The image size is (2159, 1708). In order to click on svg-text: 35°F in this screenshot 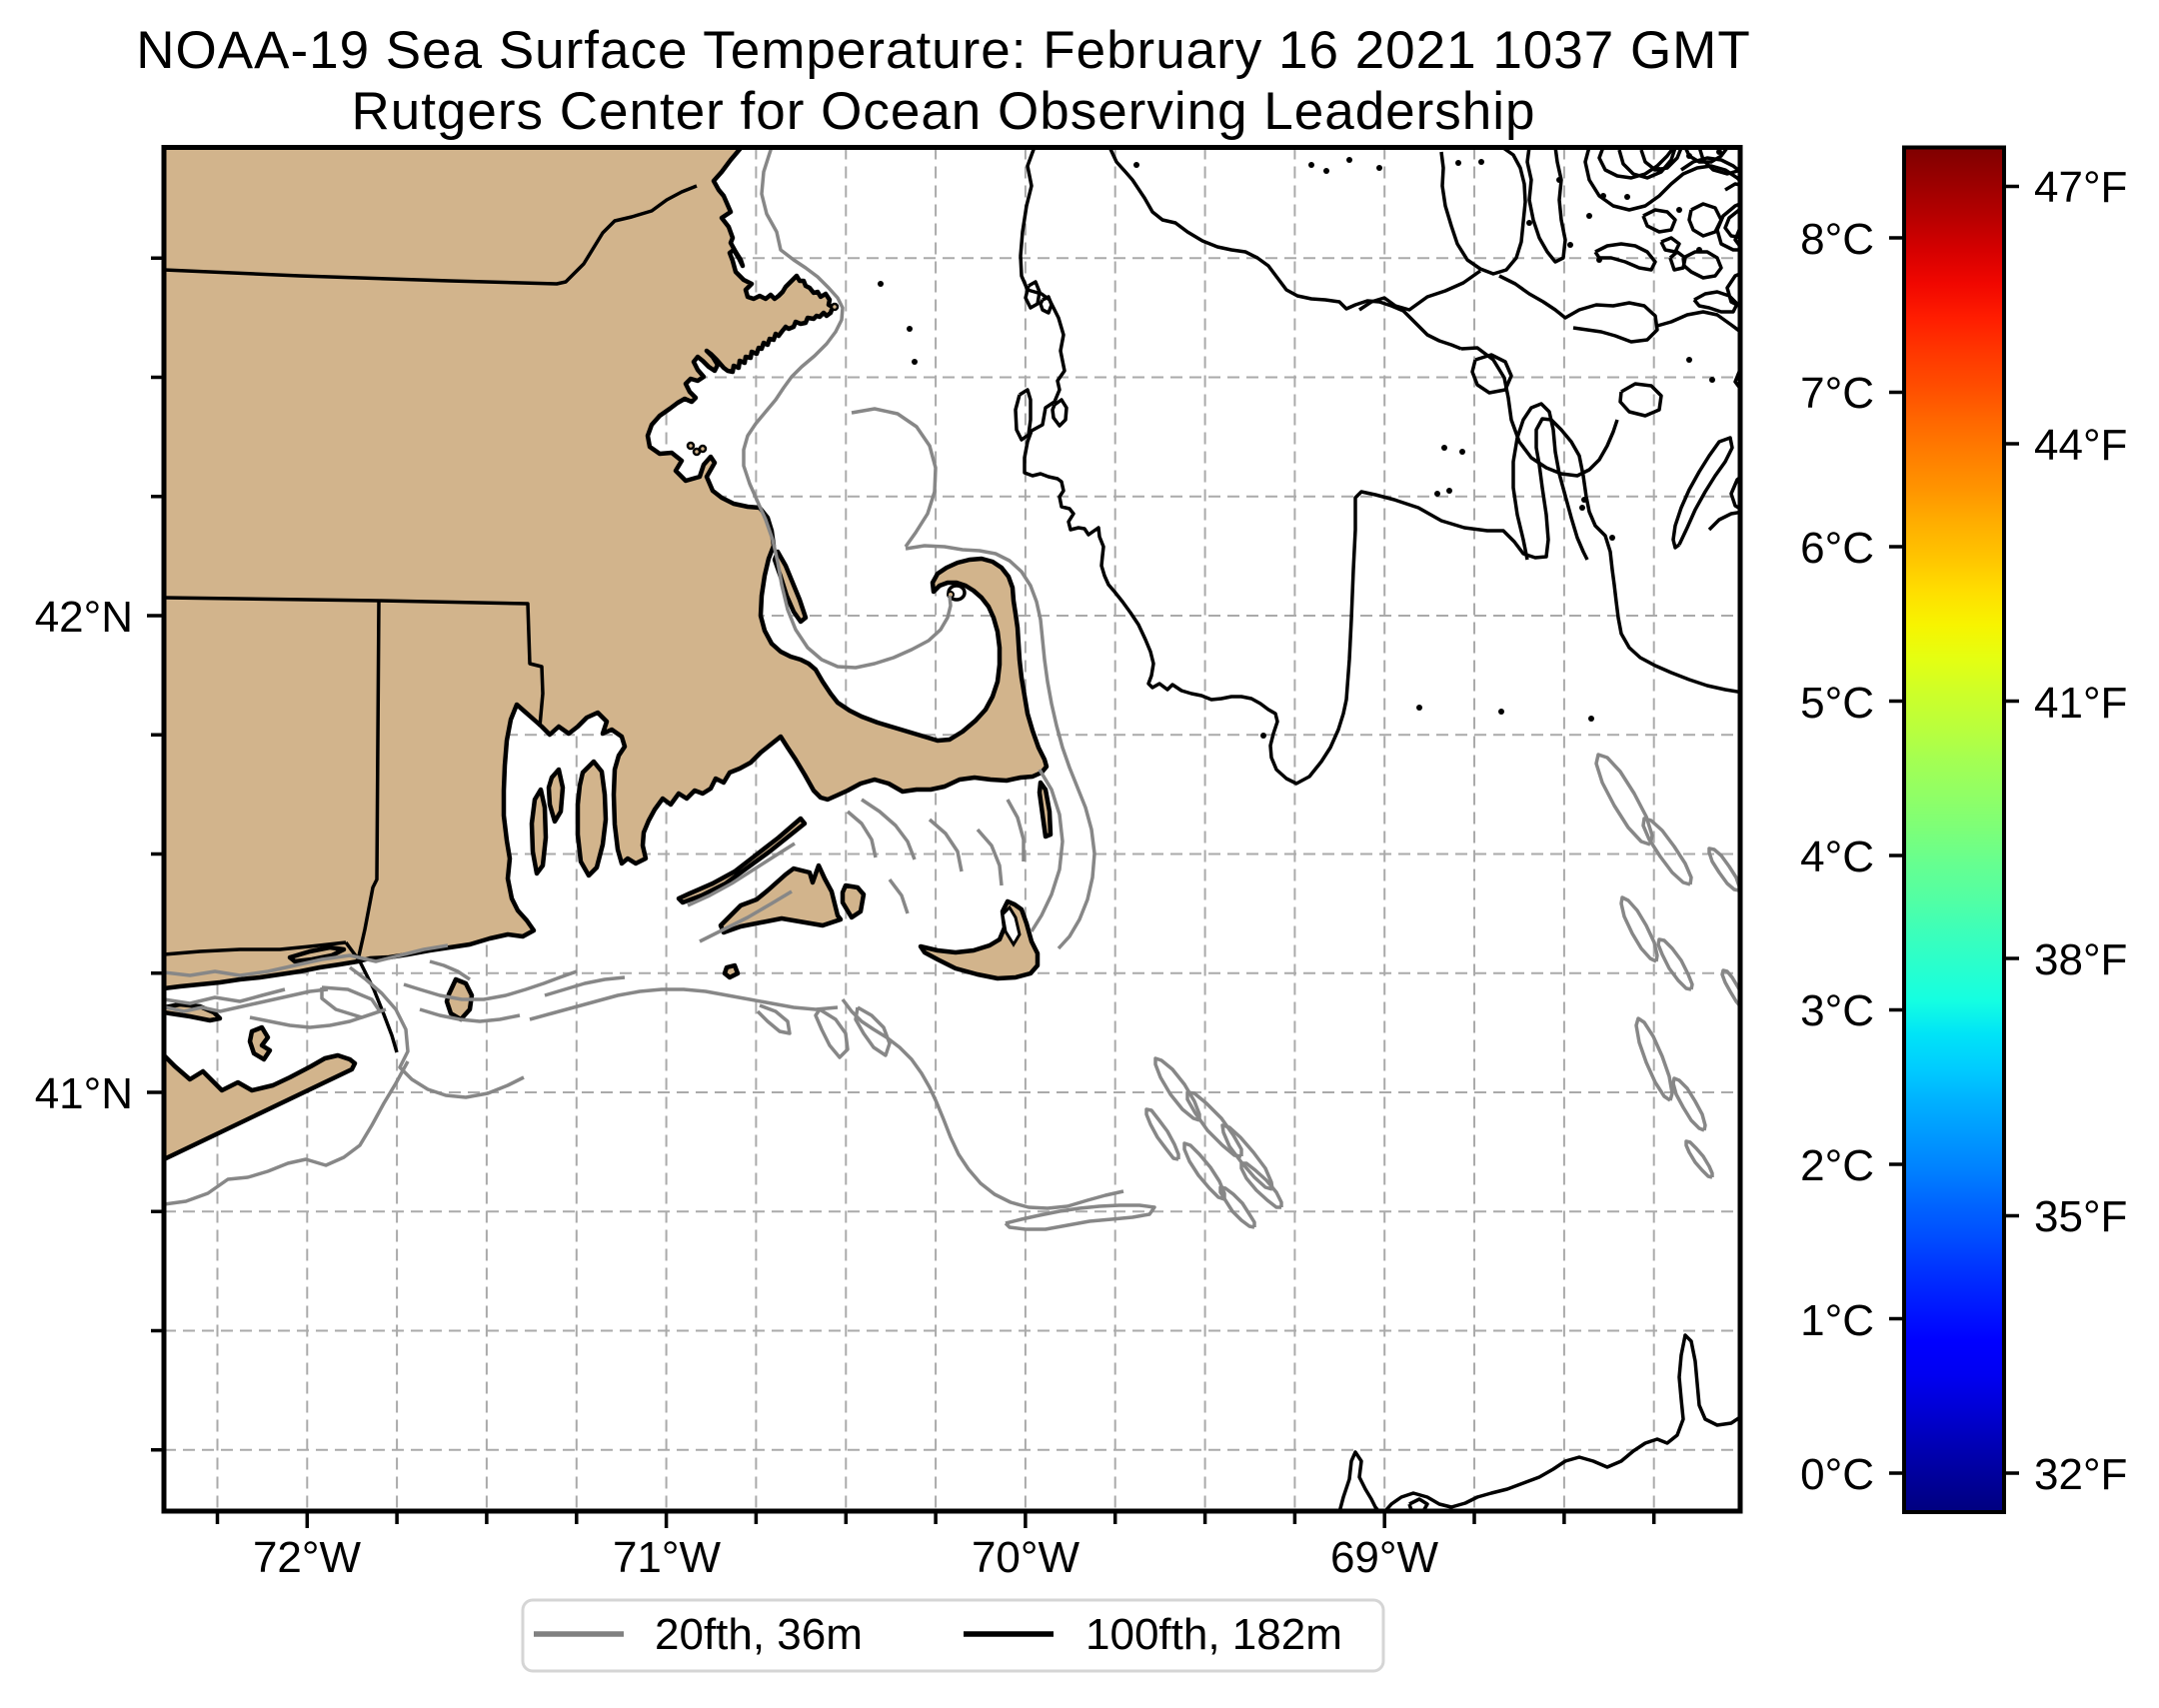, I will do `click(2080, 1216)`.